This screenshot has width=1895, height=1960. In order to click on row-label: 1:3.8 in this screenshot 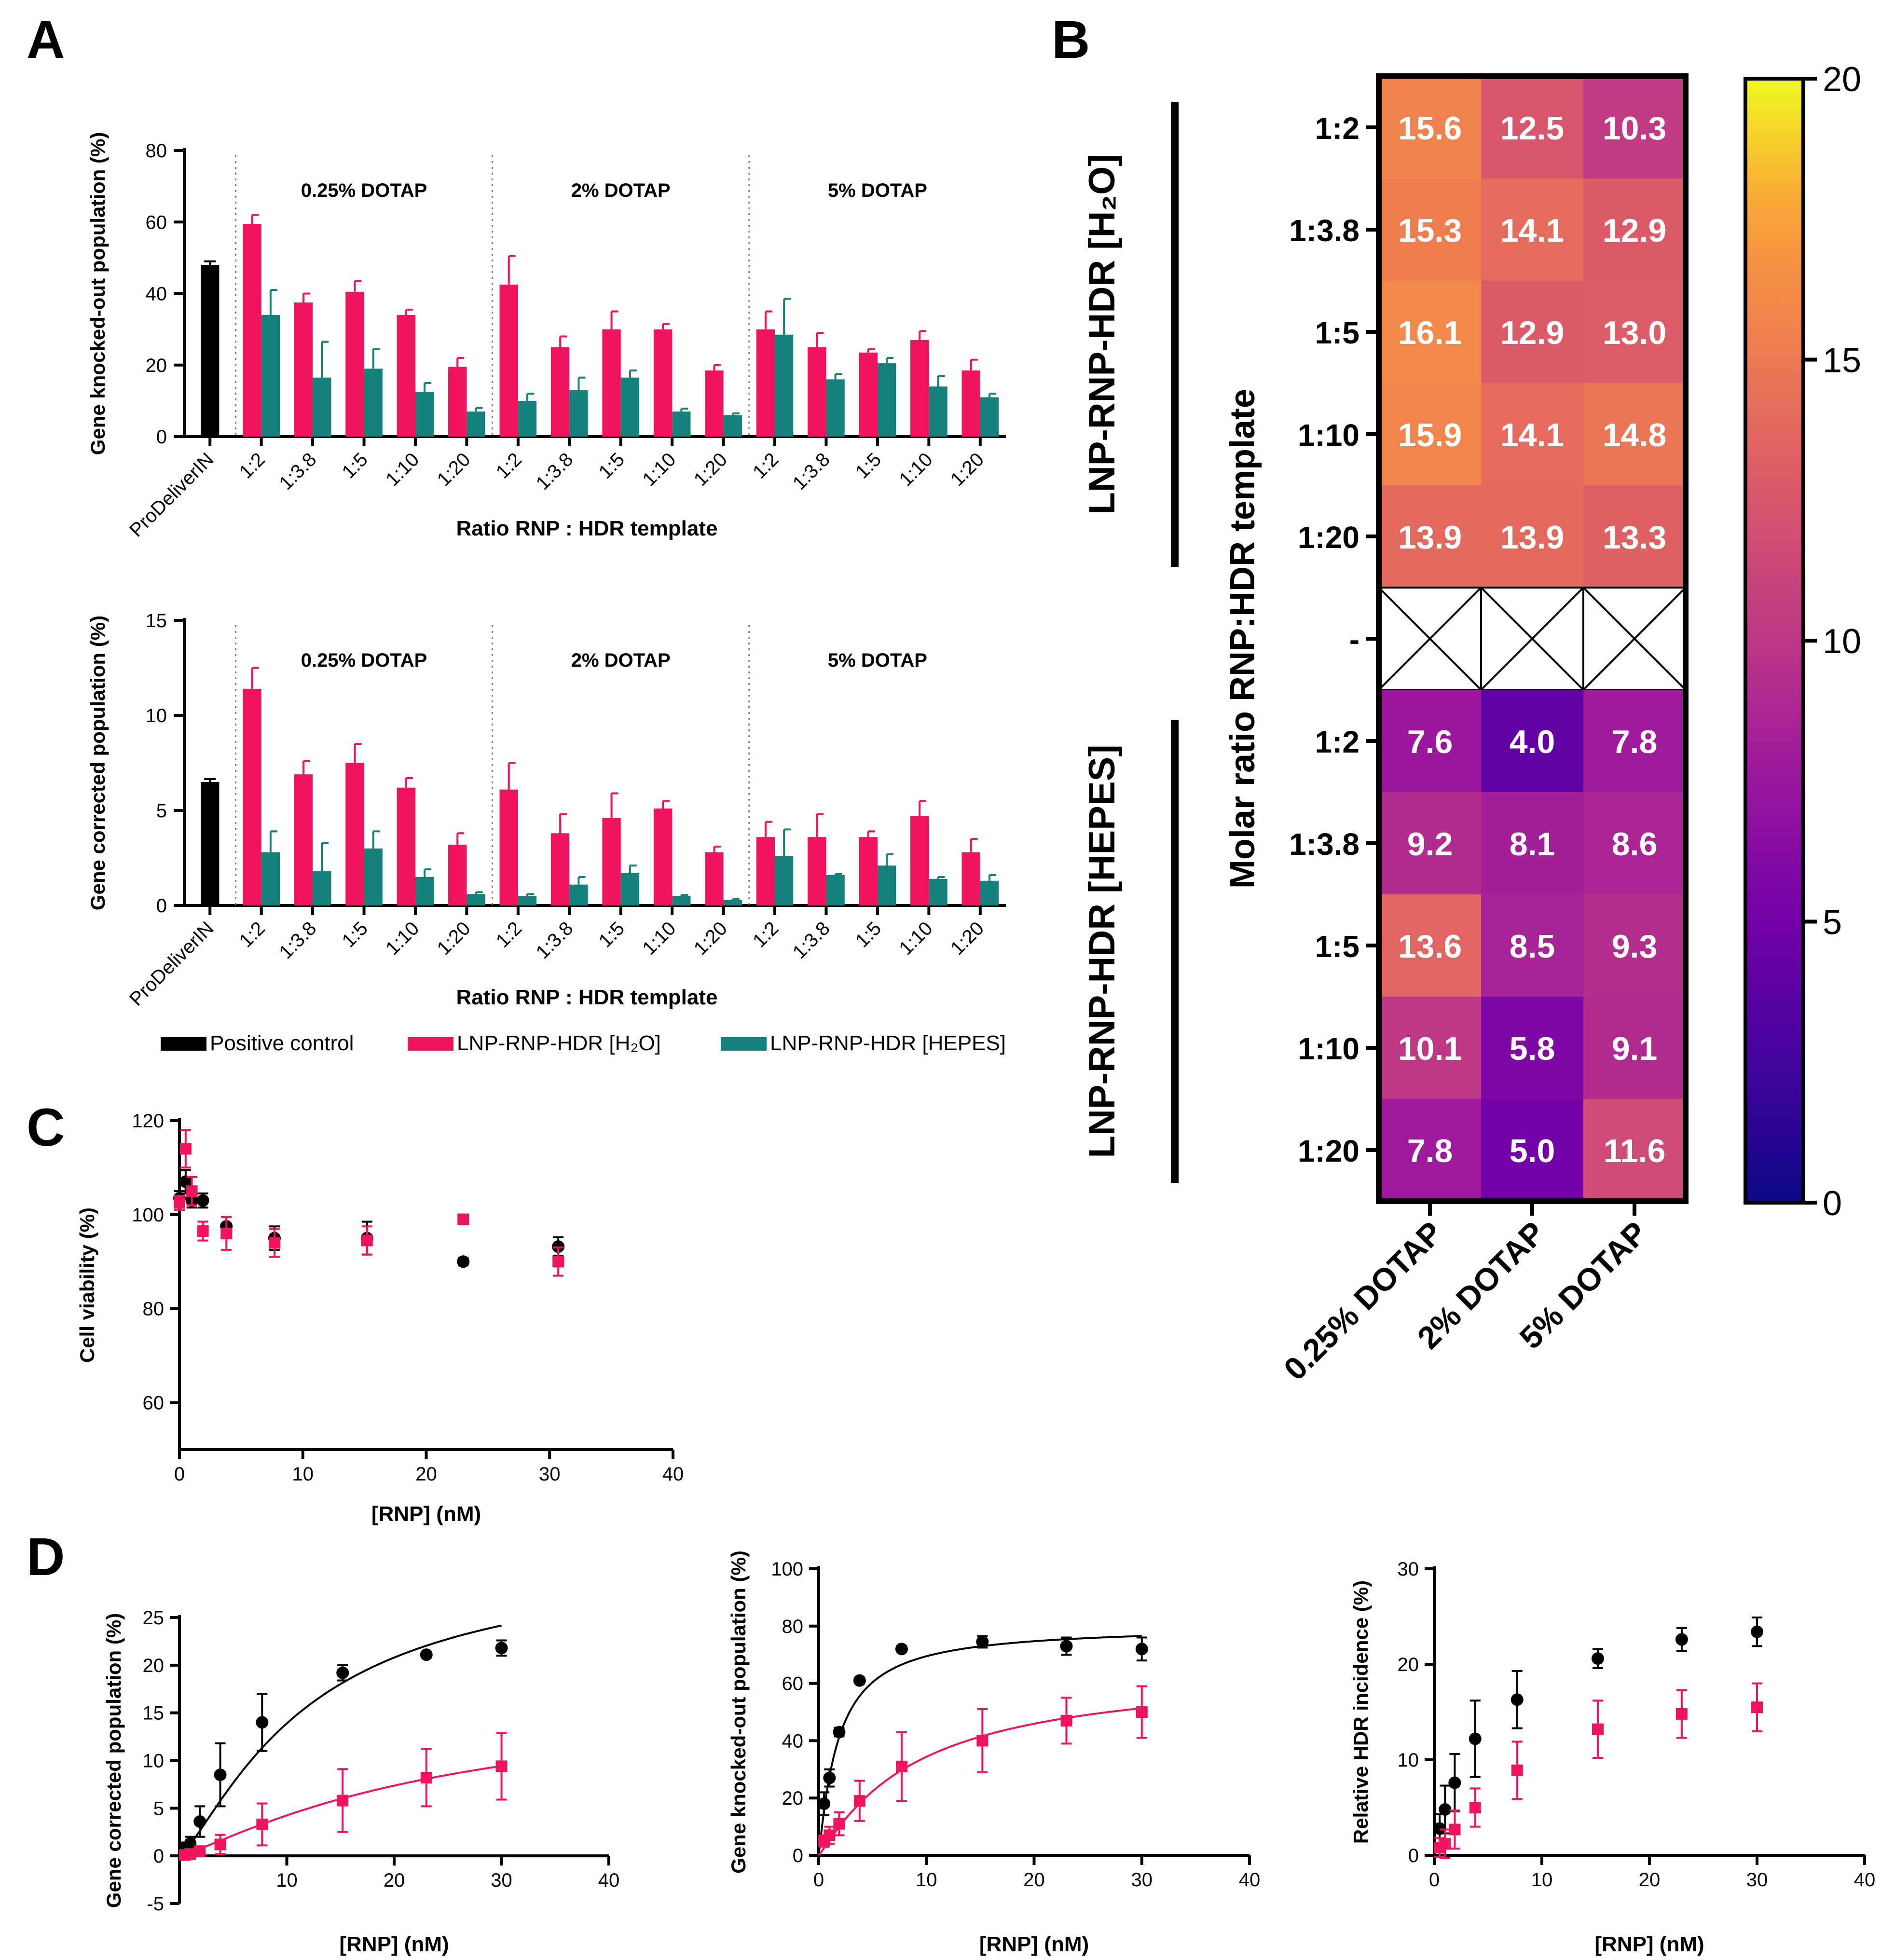, I will do `click(1324, 844)`.